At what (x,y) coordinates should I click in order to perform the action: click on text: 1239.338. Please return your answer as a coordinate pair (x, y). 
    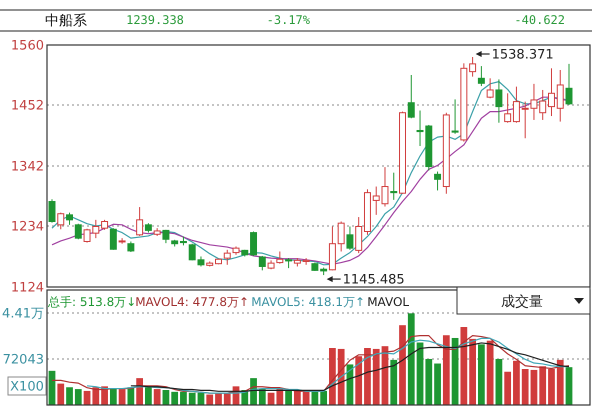
    Looking at the image, I should click on (155, 20).